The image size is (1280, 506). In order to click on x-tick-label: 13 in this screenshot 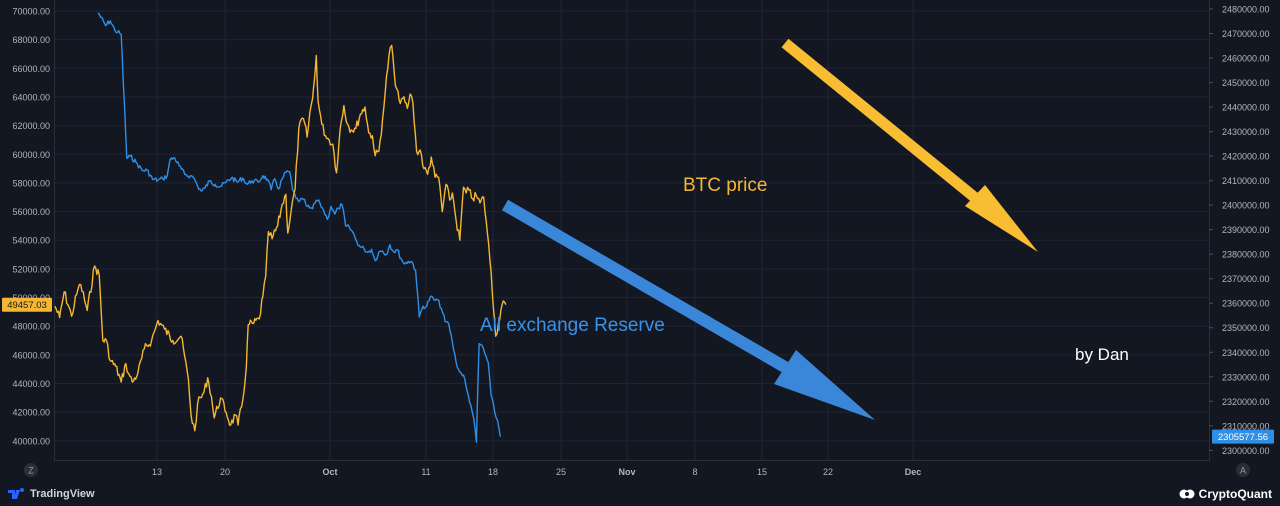, I will do `click(157, 472)`.